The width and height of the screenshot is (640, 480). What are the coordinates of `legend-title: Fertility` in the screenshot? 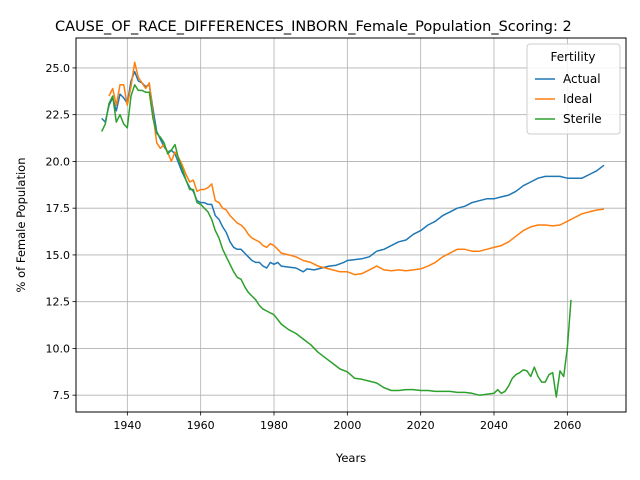 It's located at (572, 57).